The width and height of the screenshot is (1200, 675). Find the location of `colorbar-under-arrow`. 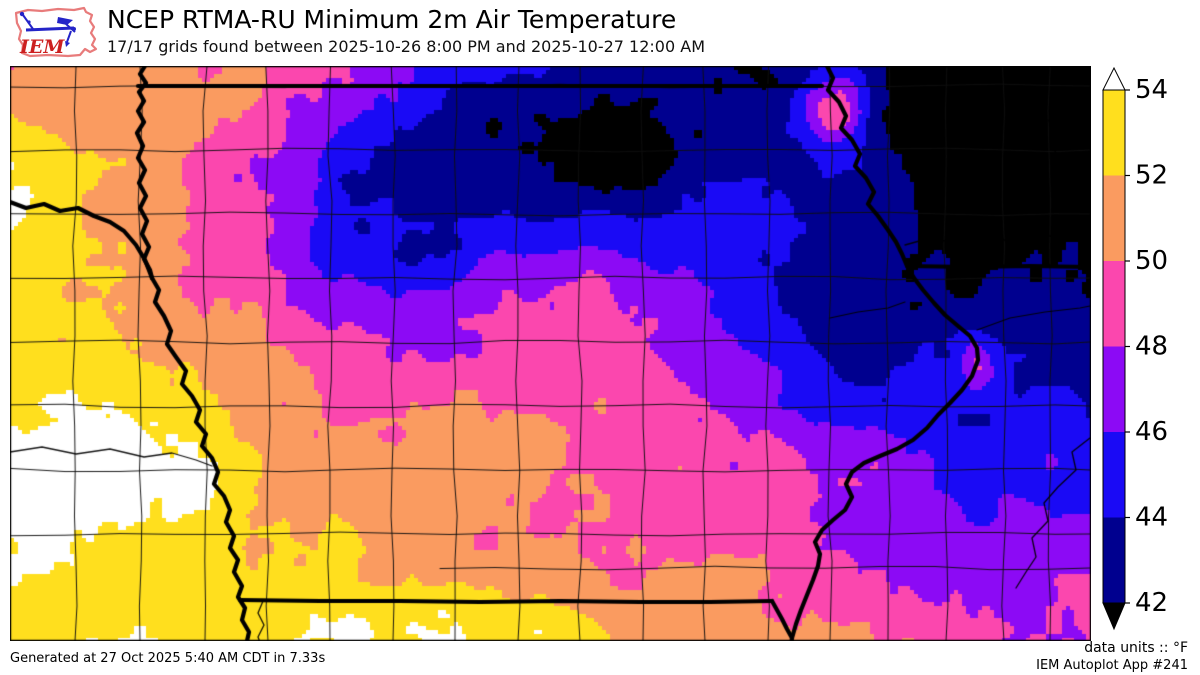

colorbar-under-arrow is located at coordinates (1114, 616).